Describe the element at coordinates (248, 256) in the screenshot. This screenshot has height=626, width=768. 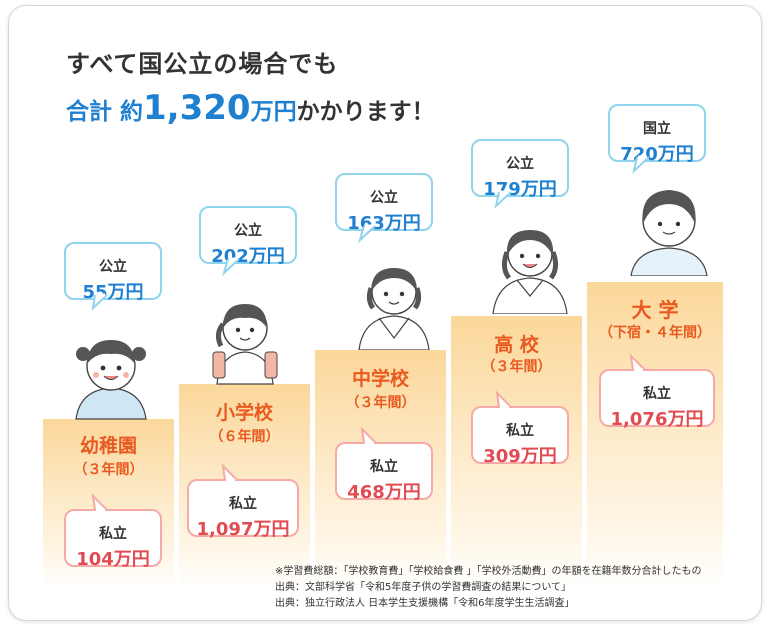
I see `bubble-value: 202万円` at that location.